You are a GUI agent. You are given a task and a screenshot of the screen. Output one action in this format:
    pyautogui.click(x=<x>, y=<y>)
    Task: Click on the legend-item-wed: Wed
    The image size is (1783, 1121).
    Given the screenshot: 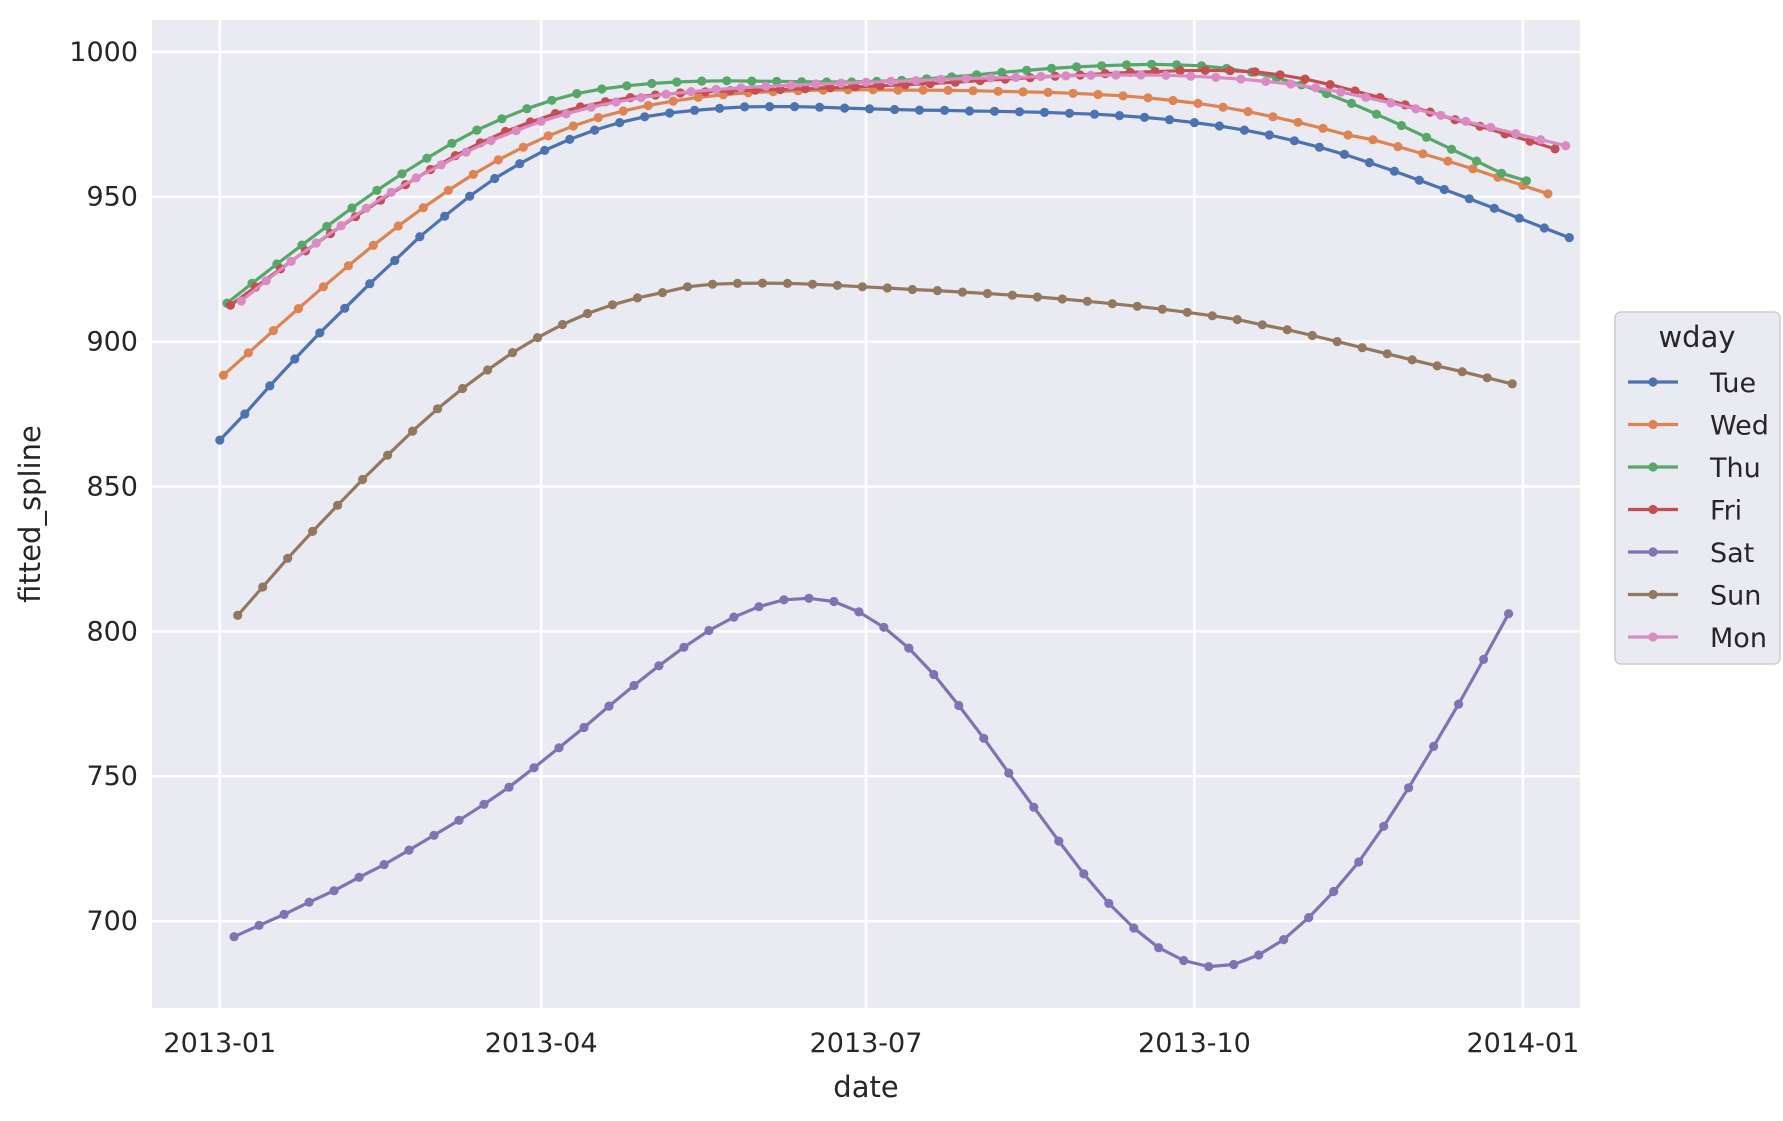 What is the action you would take?
    pyautogui.click(x=1698, y=426)
    